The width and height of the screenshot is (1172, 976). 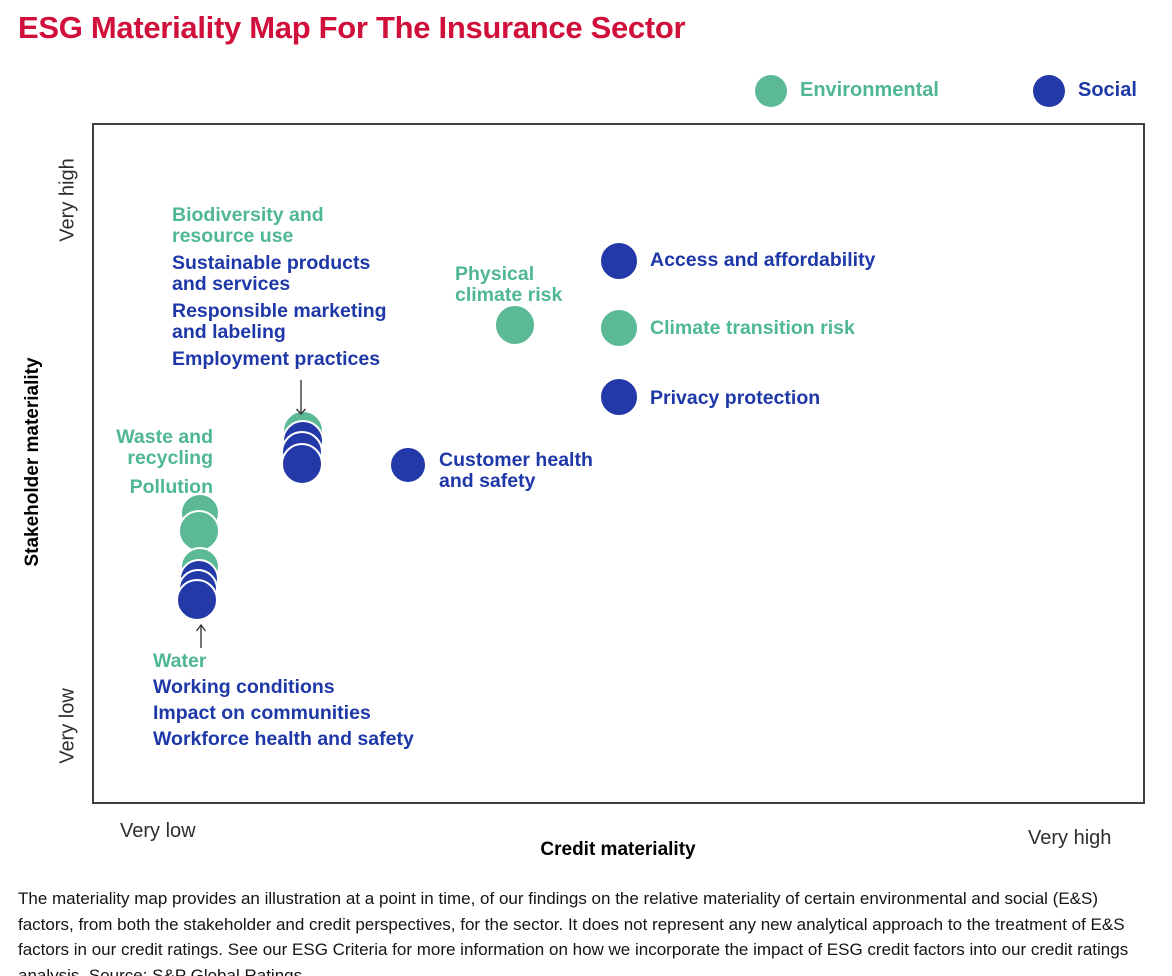 I want to click on arrow-to-employment-cluster-icon, so click(x=301, y=397).